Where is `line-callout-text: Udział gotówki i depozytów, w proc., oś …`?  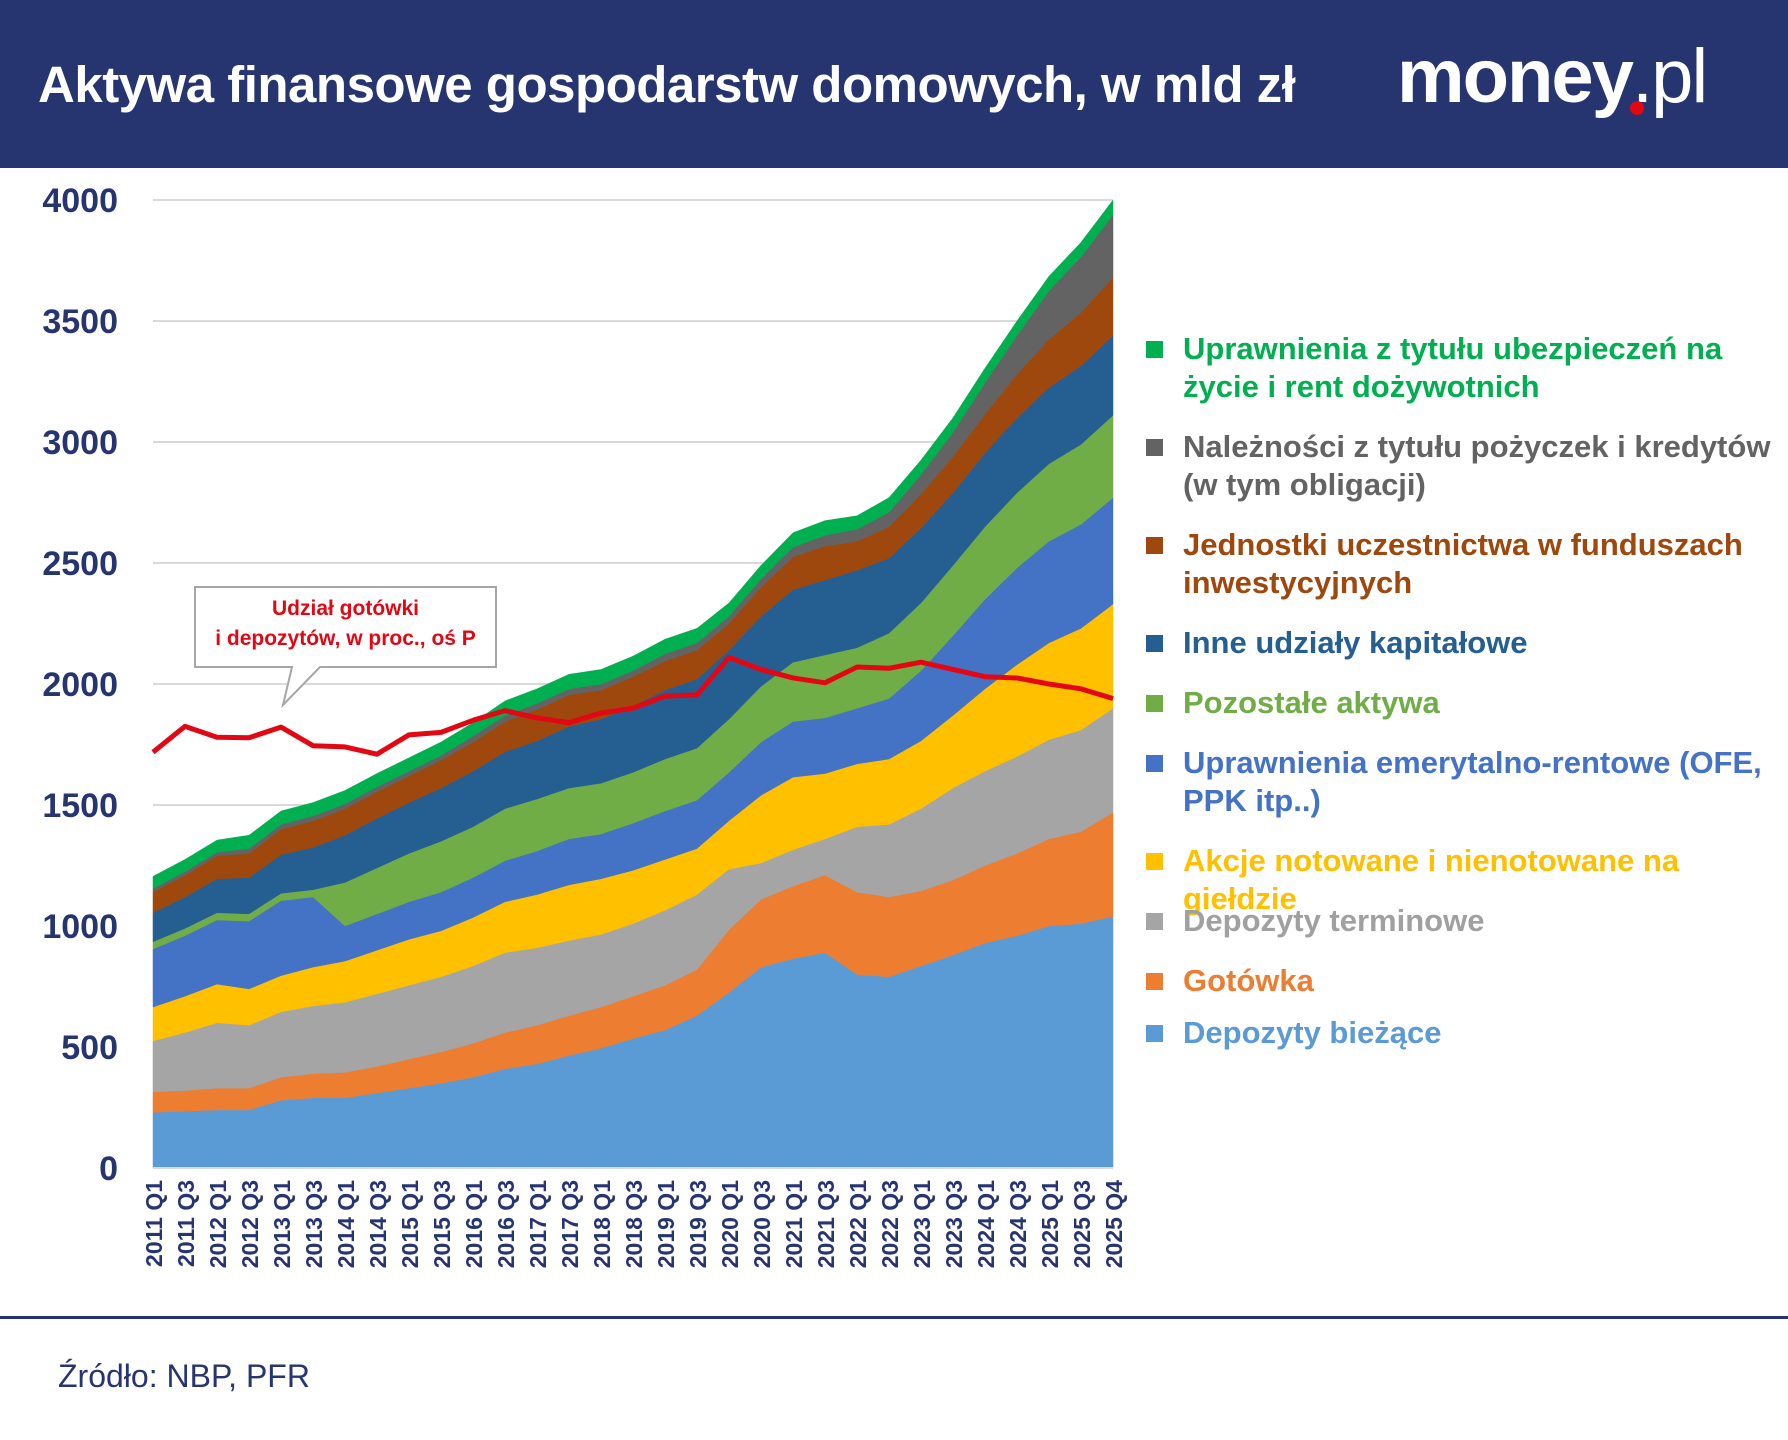
line-callout-text: Udział gotówki i depozytów, w proc., oś … is located at coordinates (345, 624).